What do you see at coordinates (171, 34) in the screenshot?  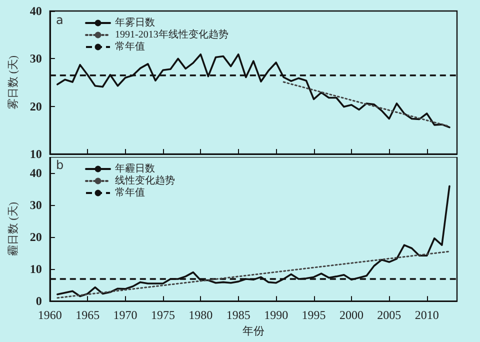 I see `legend-label: 1991-2013年线性变化趋势` at bounding box center [171, 34].